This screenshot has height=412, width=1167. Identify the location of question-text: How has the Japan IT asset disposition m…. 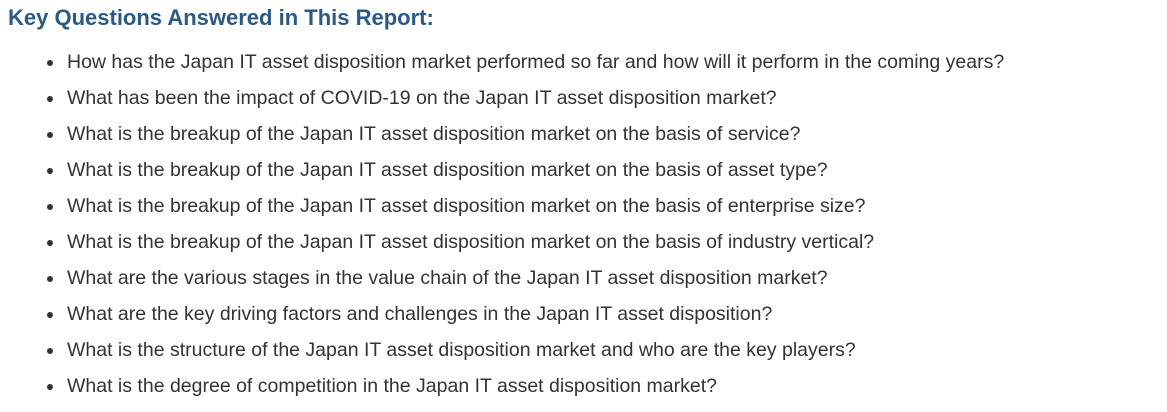
(536, 62).